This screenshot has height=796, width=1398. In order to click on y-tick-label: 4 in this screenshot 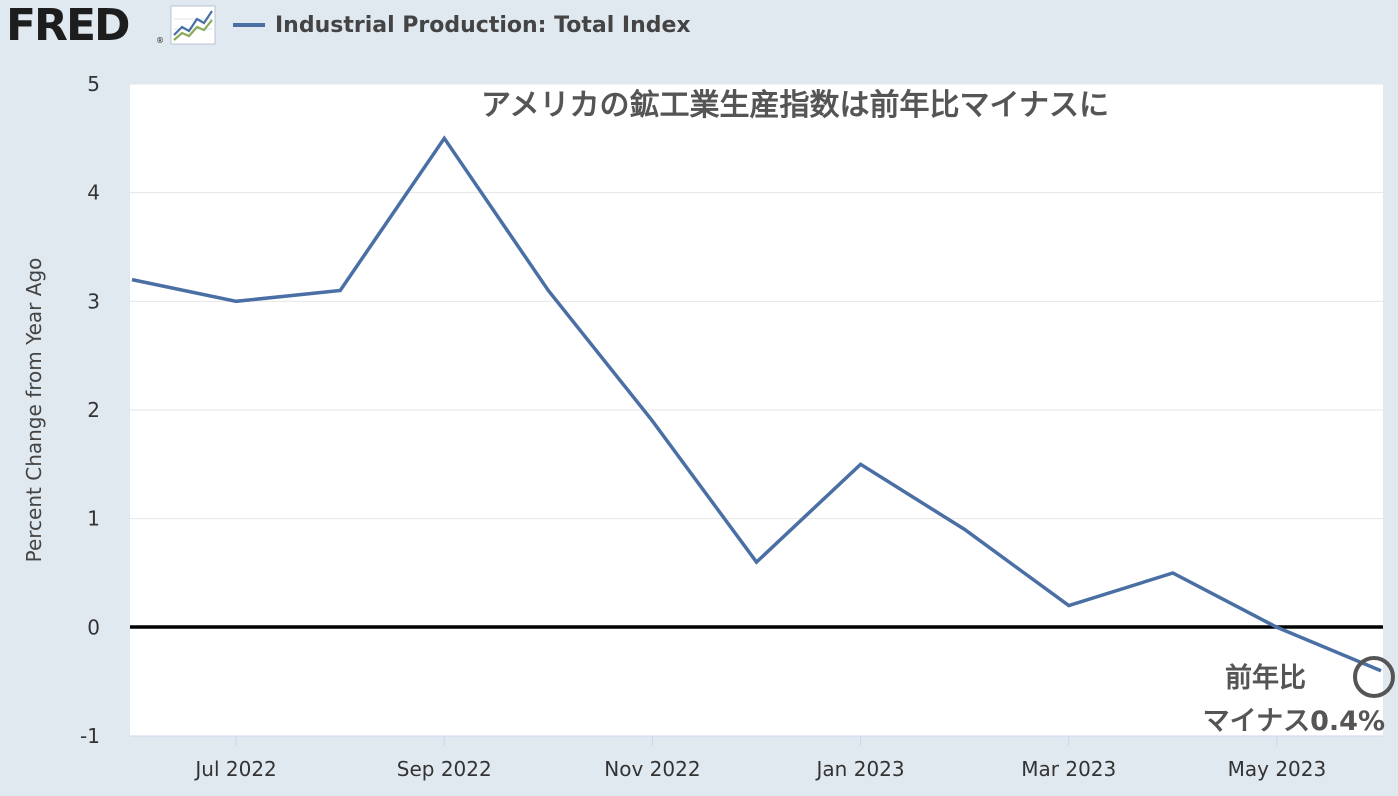, I will do `click(93, 193)`.